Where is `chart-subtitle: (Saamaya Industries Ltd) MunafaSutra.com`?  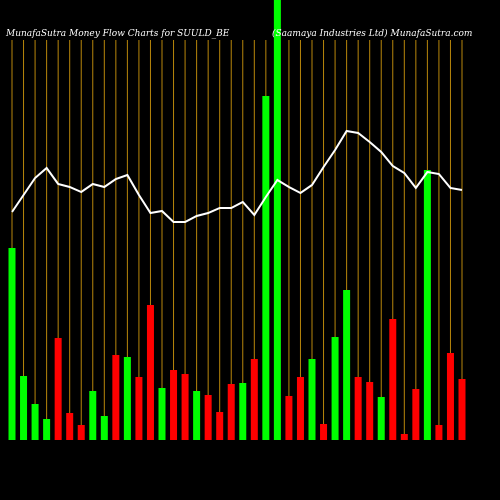
chart-subtitle: (Saamaya Industries Ltd) MunafaSutra.com is located at coordinates (372, 33).